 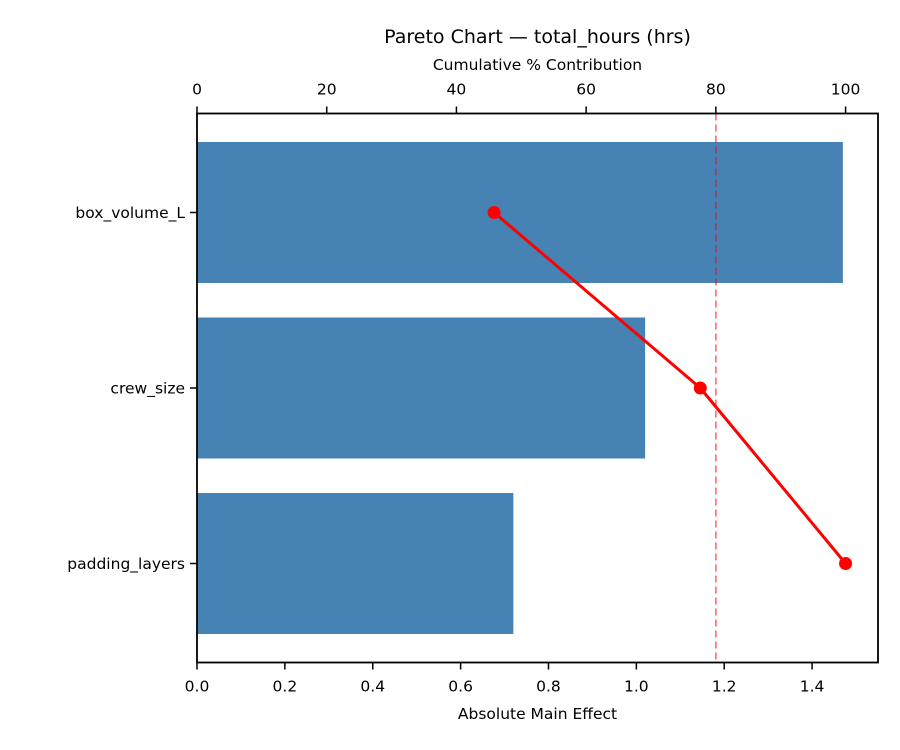 What do you see at coordinates (520, 212) in the screenshot?
I see `bar-box_volume_L` at bounding box center [520, 212].